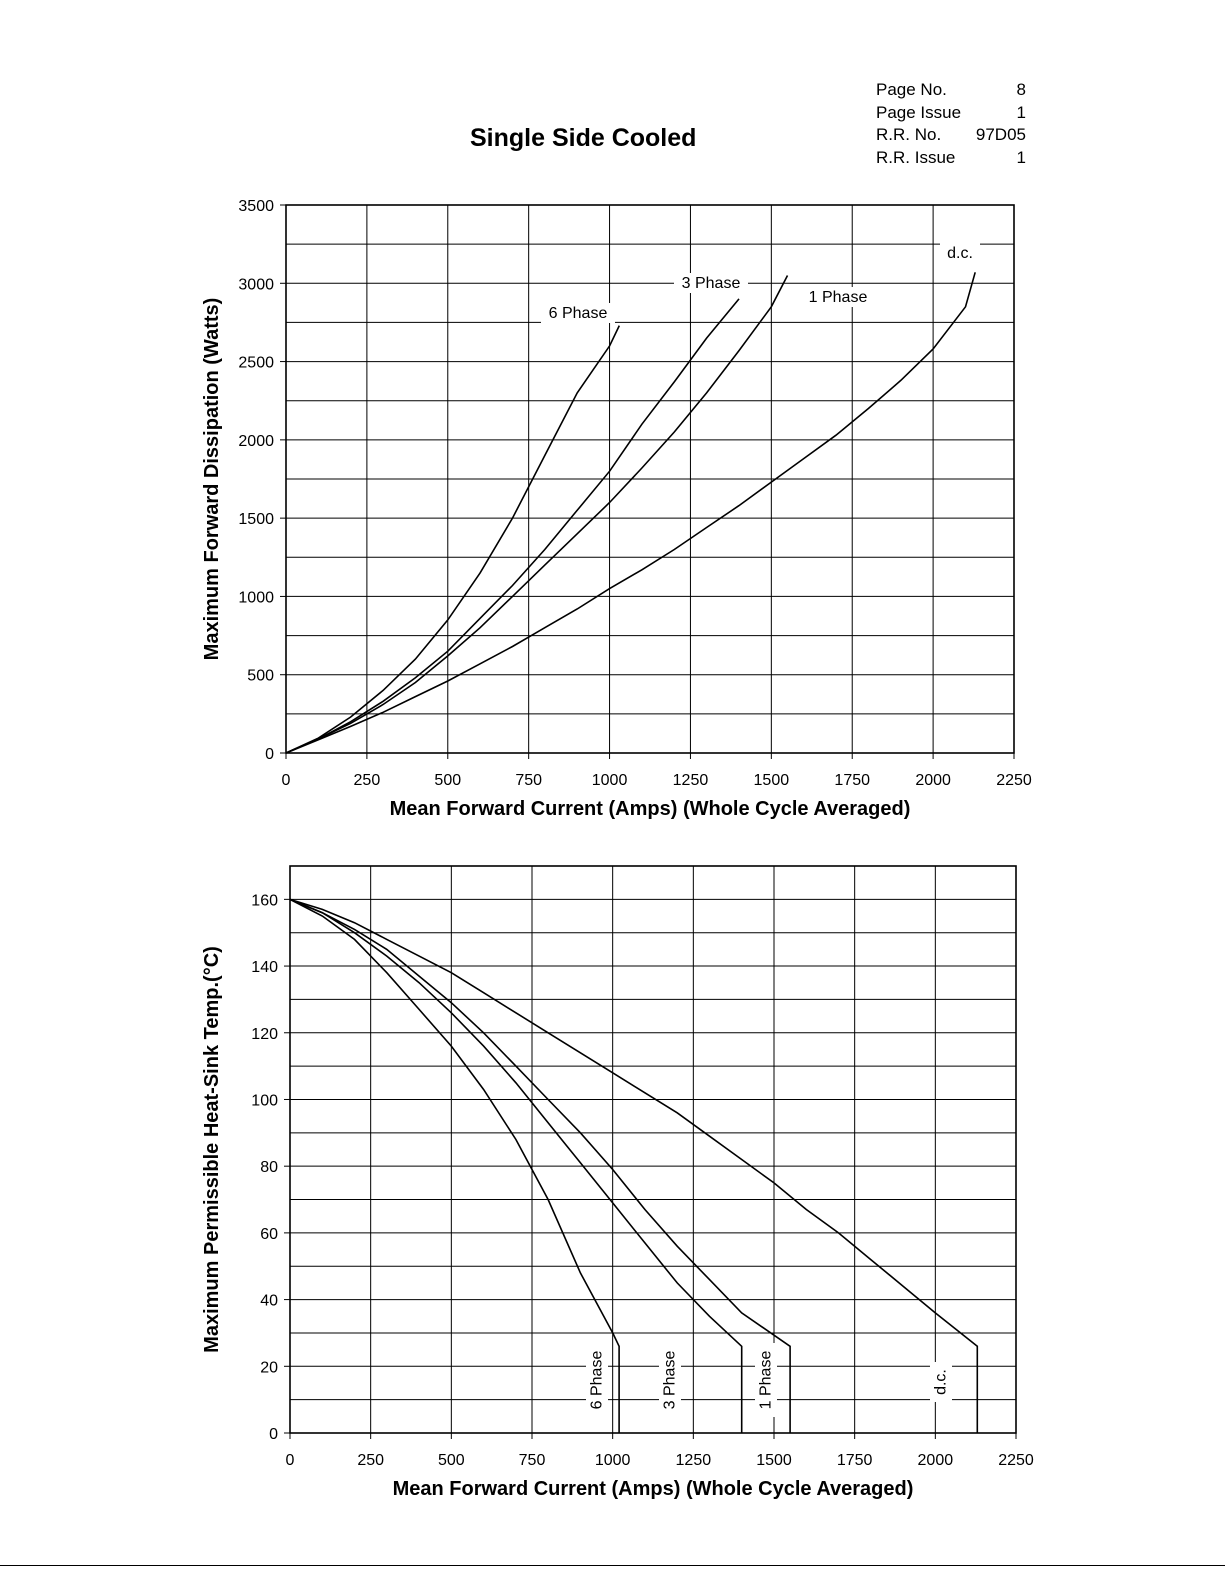  Describe the element at coordinates (264, 1034) in the screenshot. I see `y-tick-label: 120` at that location.